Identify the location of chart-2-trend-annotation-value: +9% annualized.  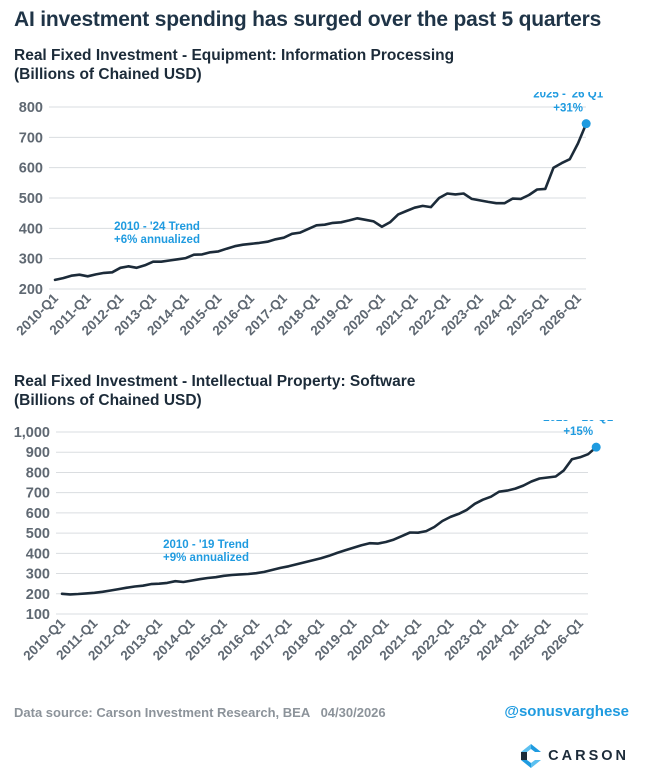
(206, 558).